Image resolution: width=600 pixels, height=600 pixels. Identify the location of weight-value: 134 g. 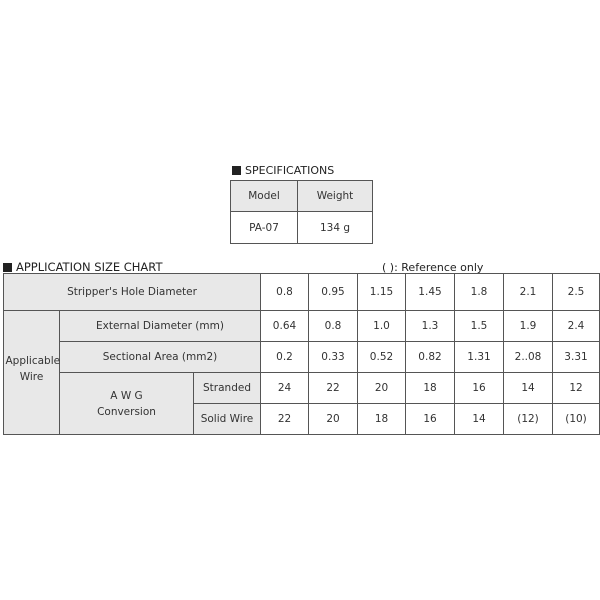
(335, 227).